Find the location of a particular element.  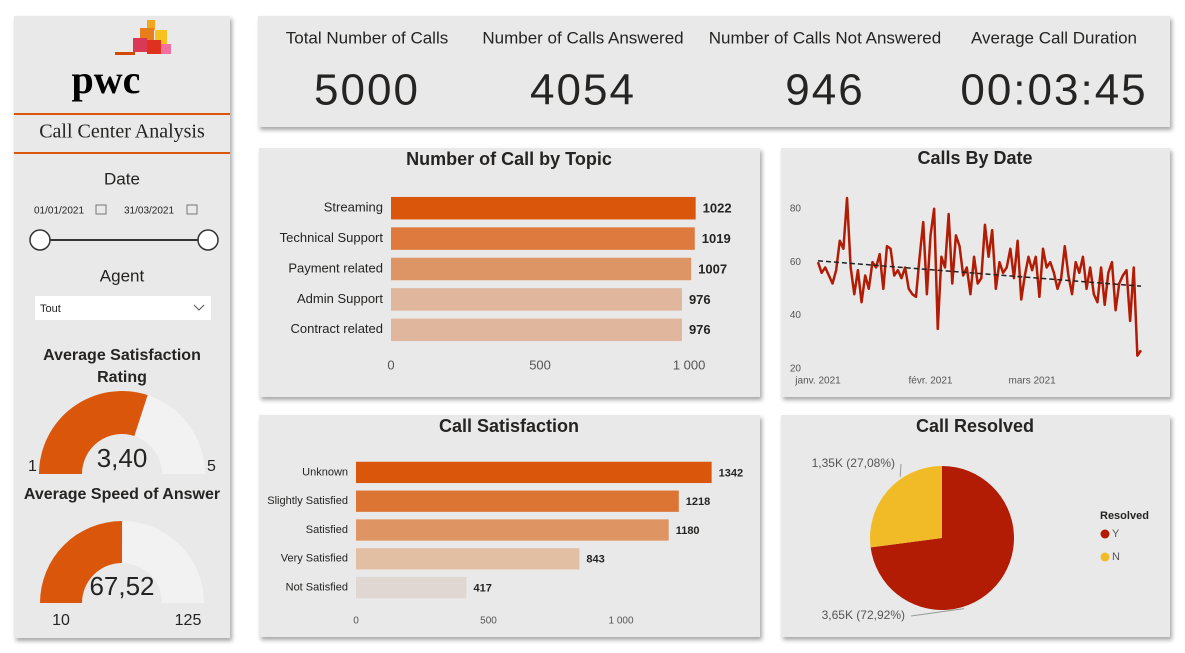

chart-title: Call Satisfaction is located at coordinates (509, 426).